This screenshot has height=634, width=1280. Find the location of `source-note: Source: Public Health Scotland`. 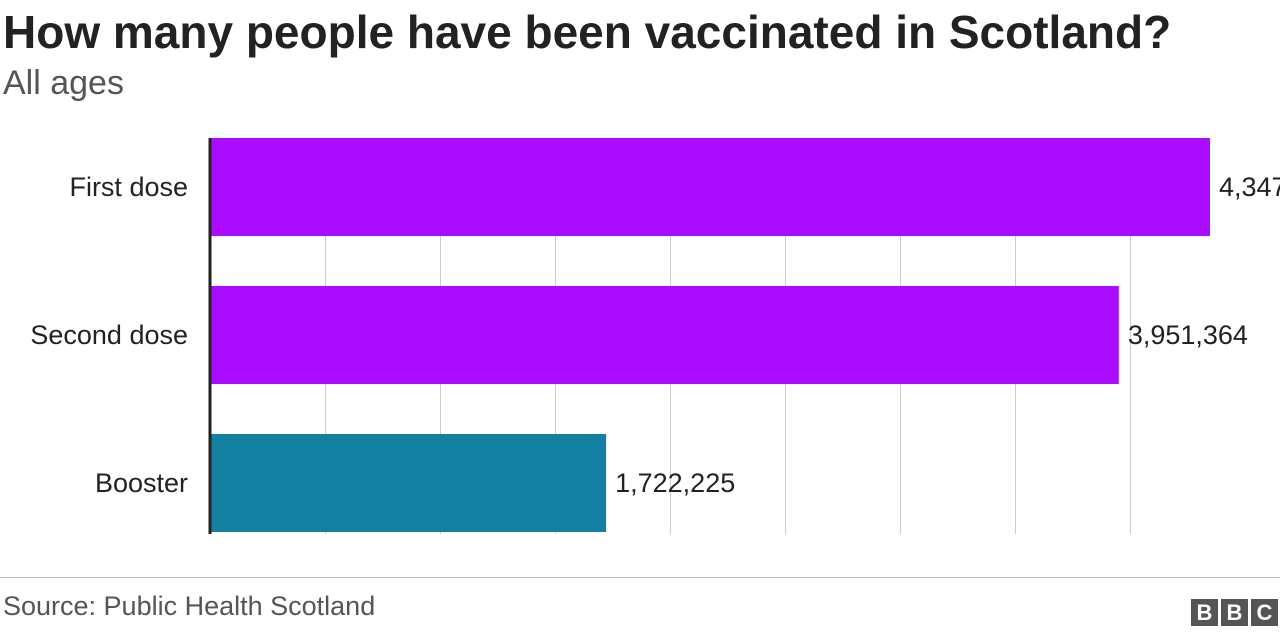

source-note: Source: Public Health Scotland is located at coordinates (189, 606).